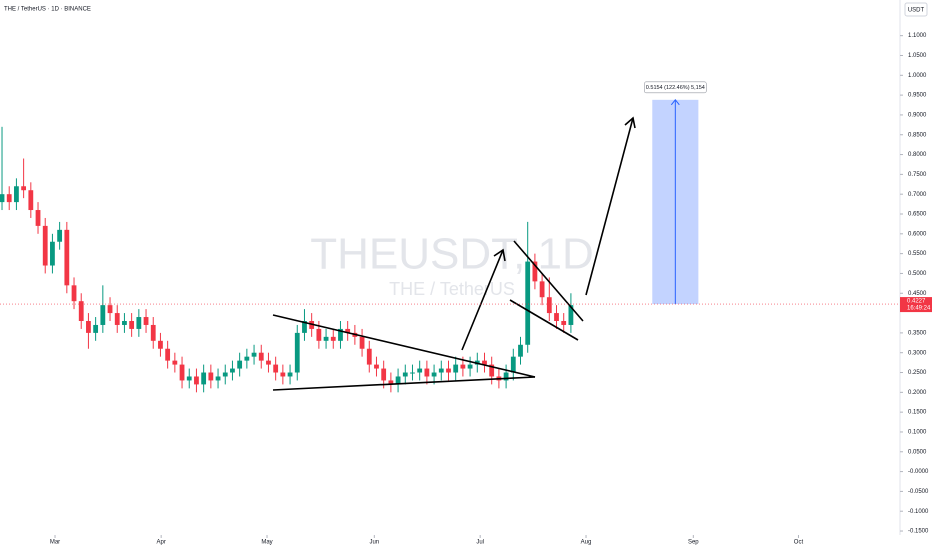  I want to click on y-tick-label: 0.6500, so click(917, 215).